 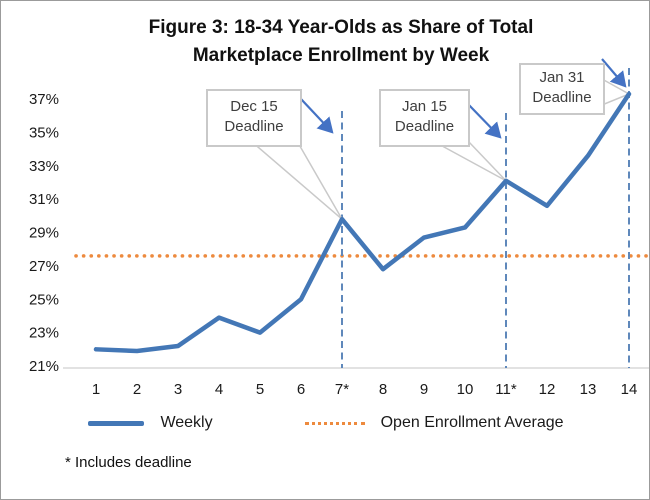 I want to click on chart-footnote: * Includes deadline, so click(x=128, y=462).